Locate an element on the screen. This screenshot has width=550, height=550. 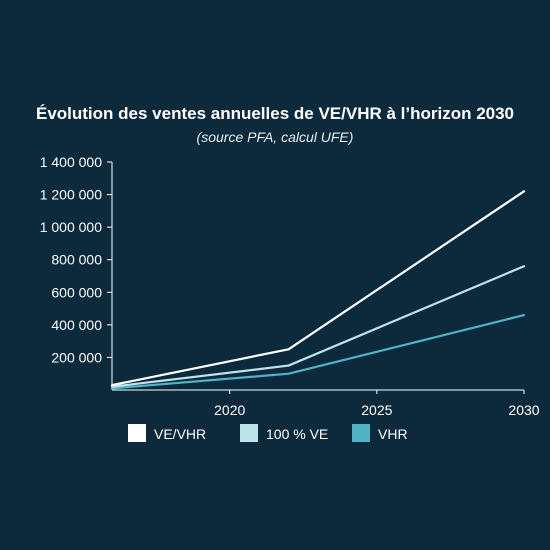
y-tick-label: 200 000 is located at coordinates (76, 357).